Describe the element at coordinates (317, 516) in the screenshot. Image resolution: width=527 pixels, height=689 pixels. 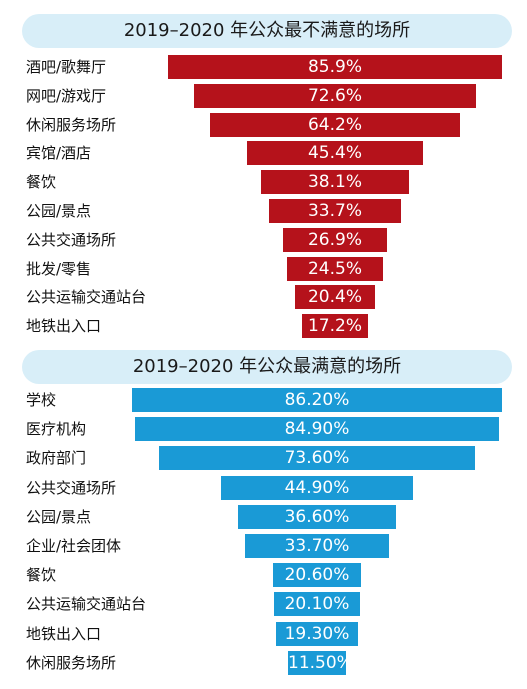
I see `bar: 36.60%` at that location.